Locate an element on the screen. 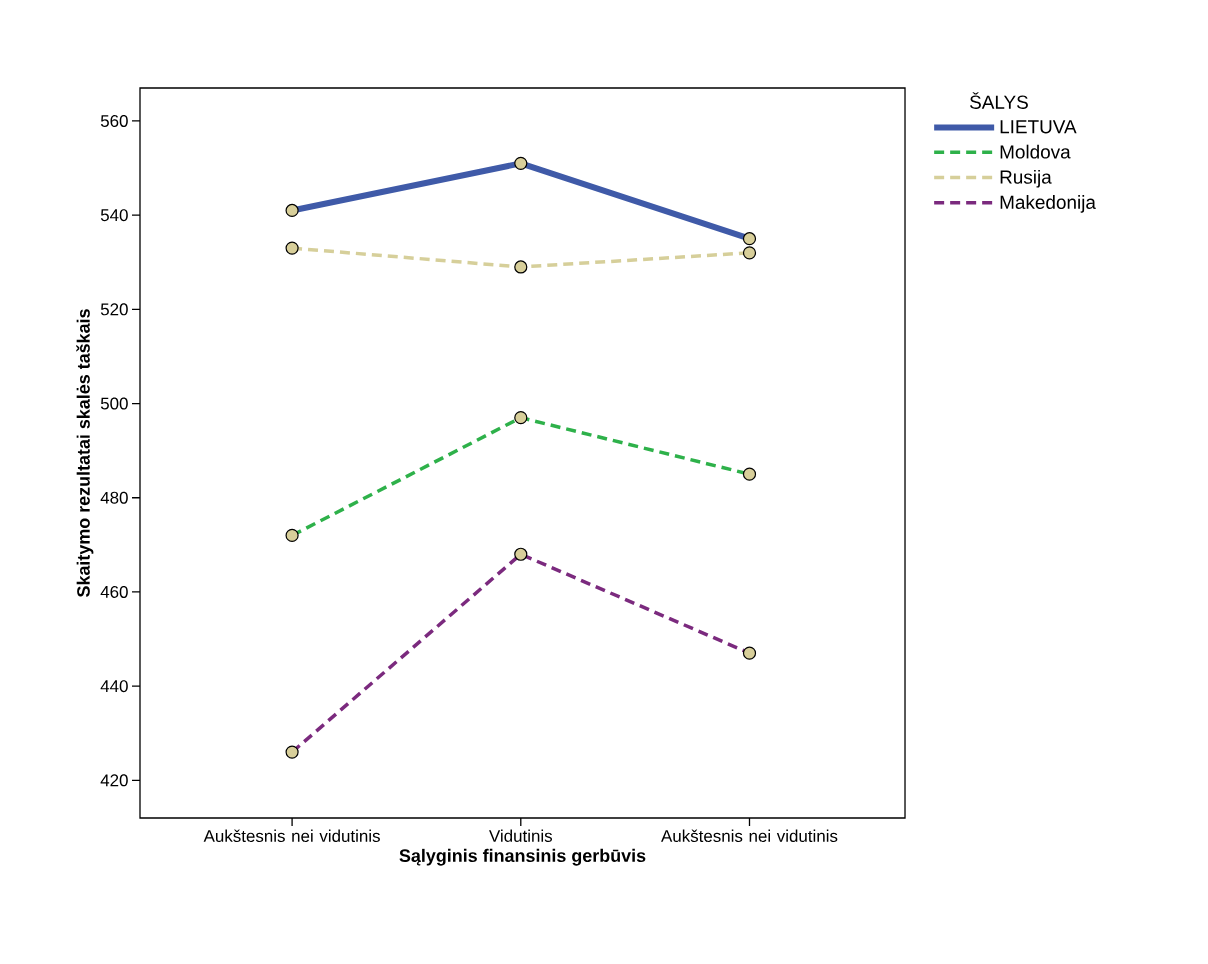  legend-title: ŠALYS is located at coordinates (999, 100).